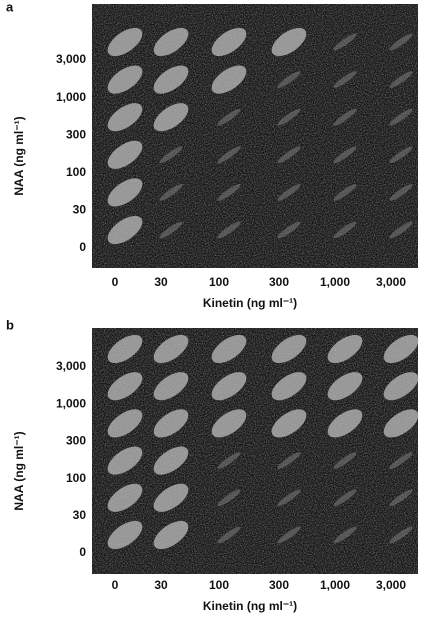  I want to click on y-axis-title: NAA (ng ml⁻¹), so click(19, 155).